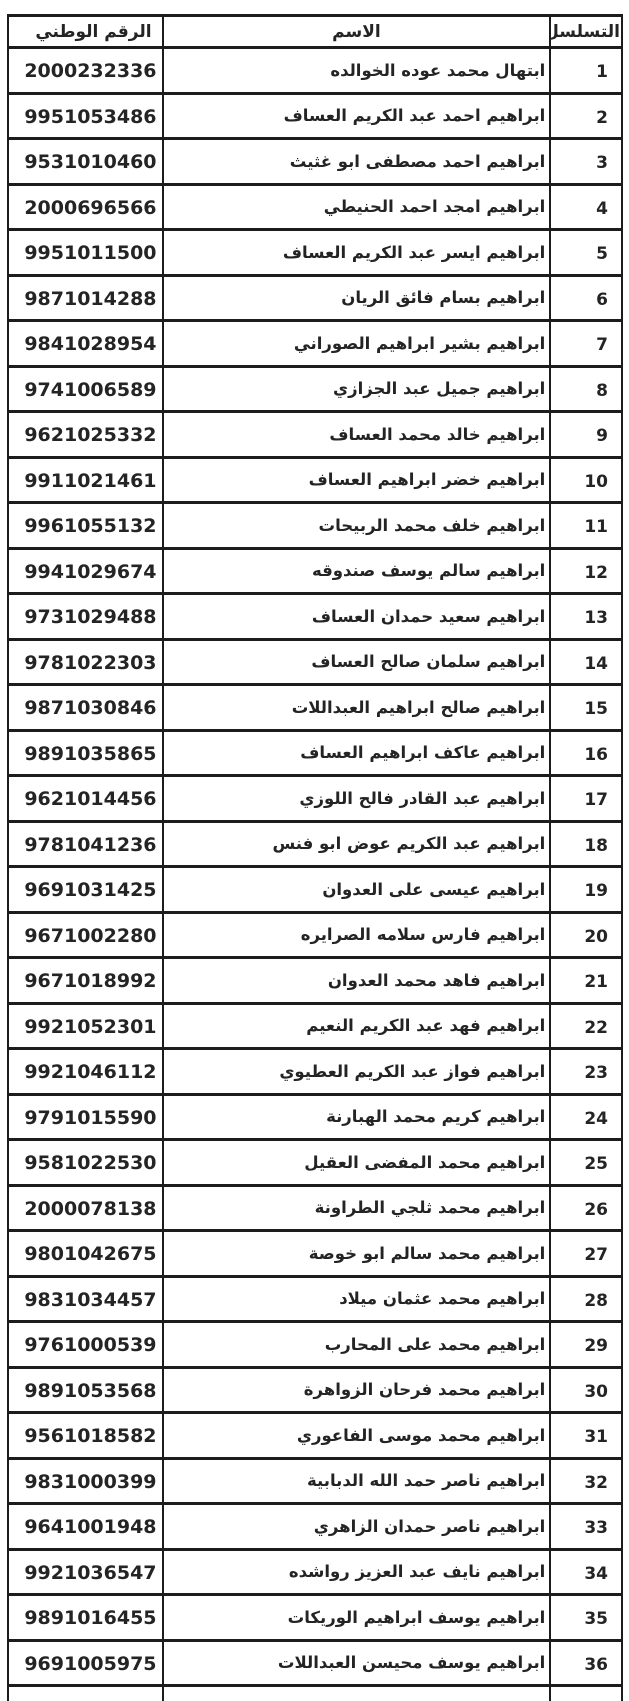 The height and width of the screenshot is (1701, 629). I want to click on serial-cell: 9, so click(586, 434).